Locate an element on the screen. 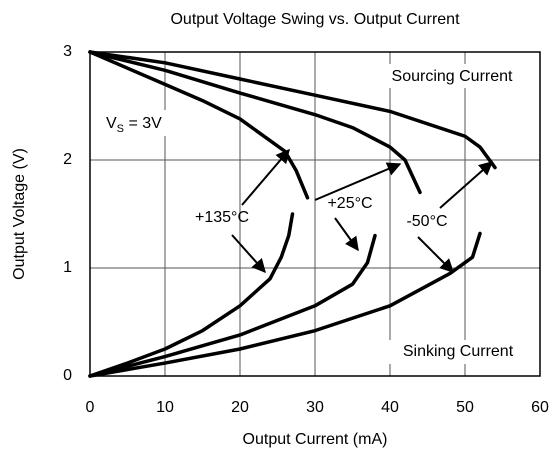 The width and height of the screenshot is (555, 455). x-axis-label: Output Current (mA) is located at coordinates (315, 439).